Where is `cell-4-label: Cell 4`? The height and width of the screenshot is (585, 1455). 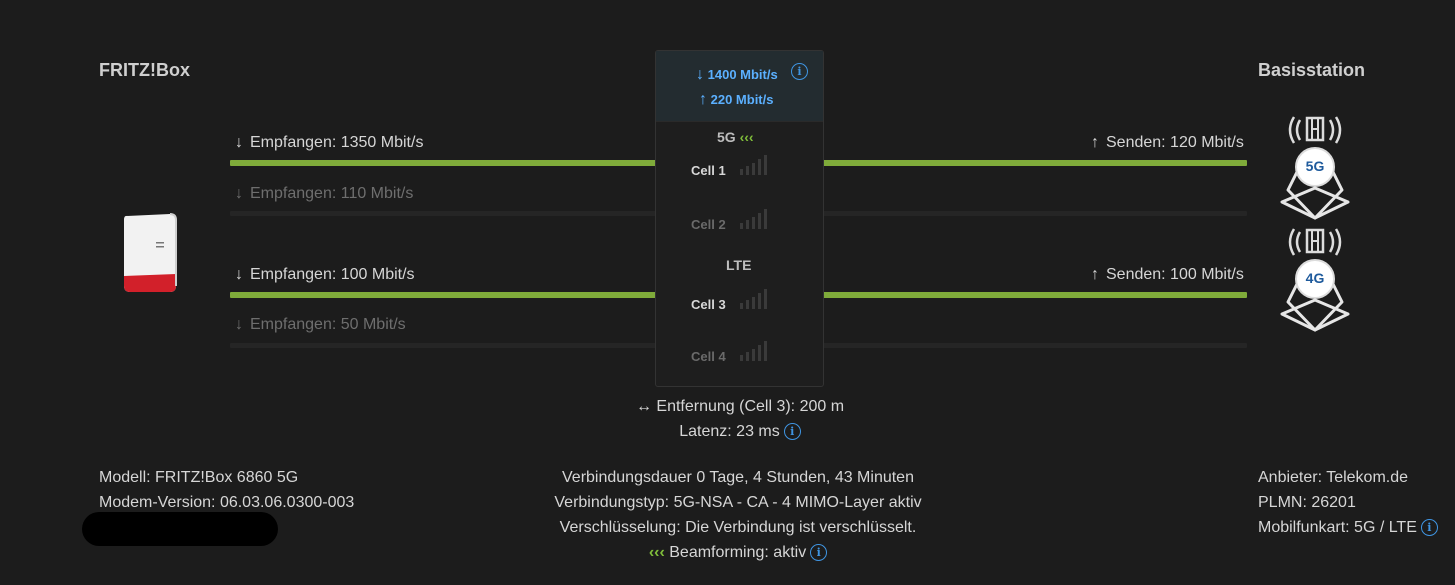 cell-4-label: Cell 4 is located at coordinates (708, 356).